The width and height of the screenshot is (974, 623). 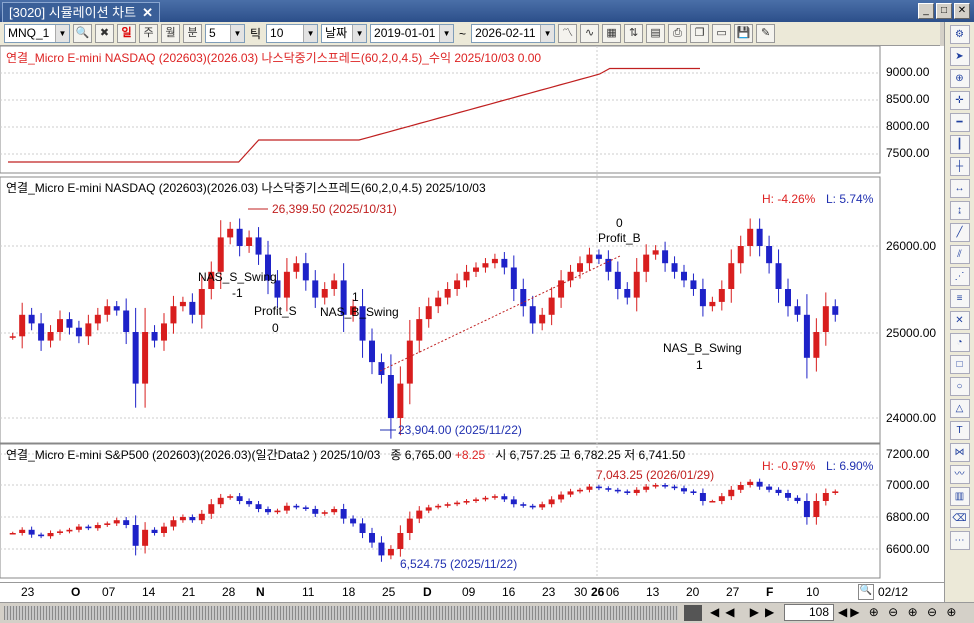 What do you see at coordinates (959, 364) in the screenshot?
I see `rectangle-icon: □` at bounding box center [959, 364].